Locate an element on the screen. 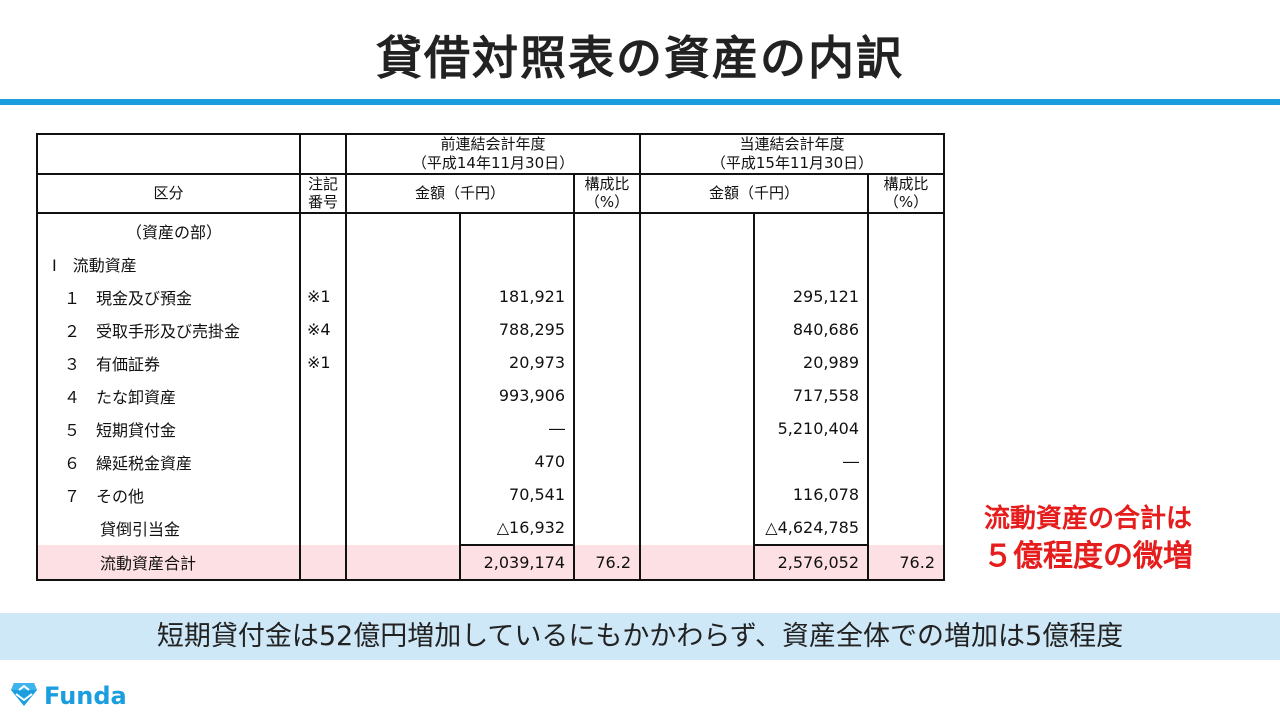 The image size is (1280, 720). table-row: １ 現金及び預金 ※1 181,921 295,121 is located at coordinates (490, 296).